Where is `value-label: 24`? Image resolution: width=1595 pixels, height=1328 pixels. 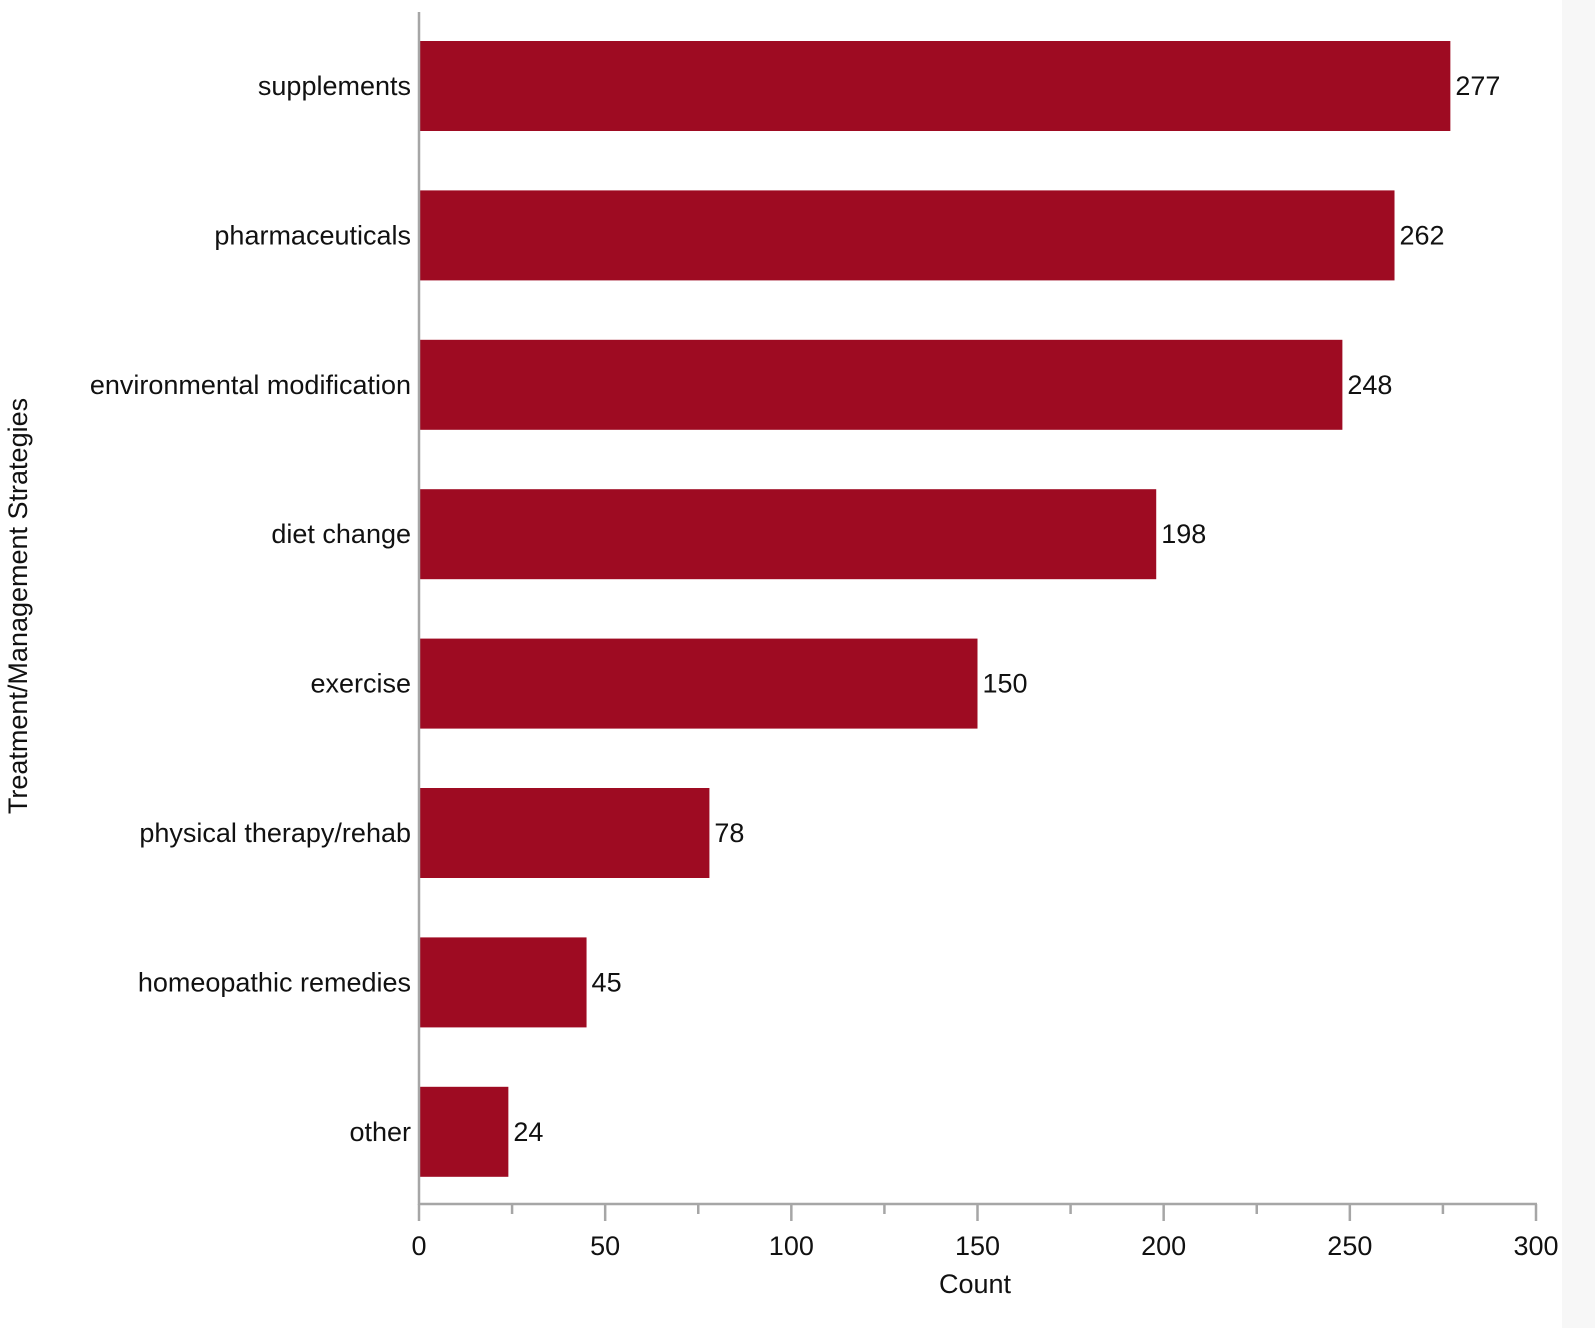
value-label: 24 is located at coordinates (528, 1132).